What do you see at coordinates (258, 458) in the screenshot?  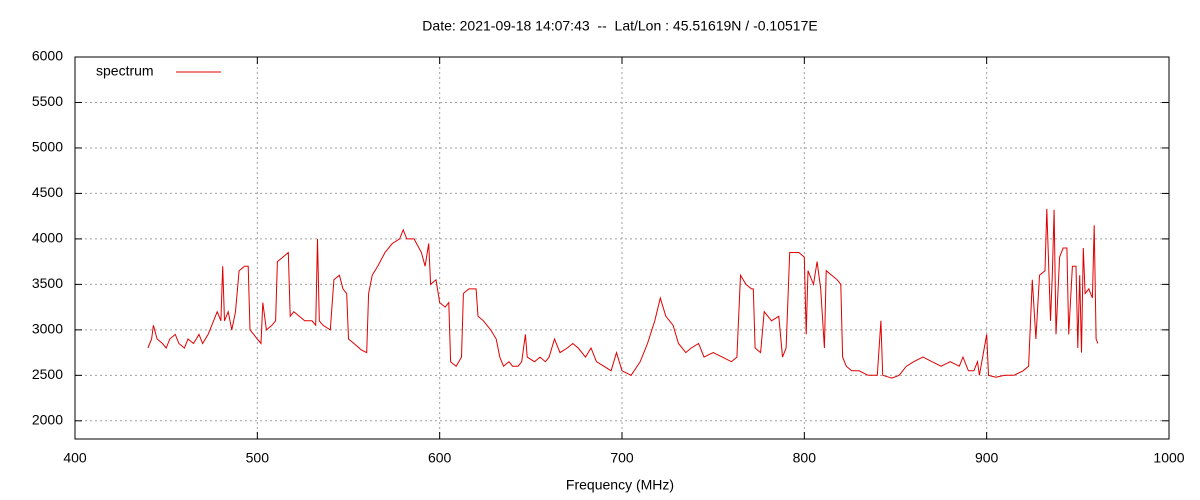 I see `x-tick-label: 500` at bounding box center [258, 458].